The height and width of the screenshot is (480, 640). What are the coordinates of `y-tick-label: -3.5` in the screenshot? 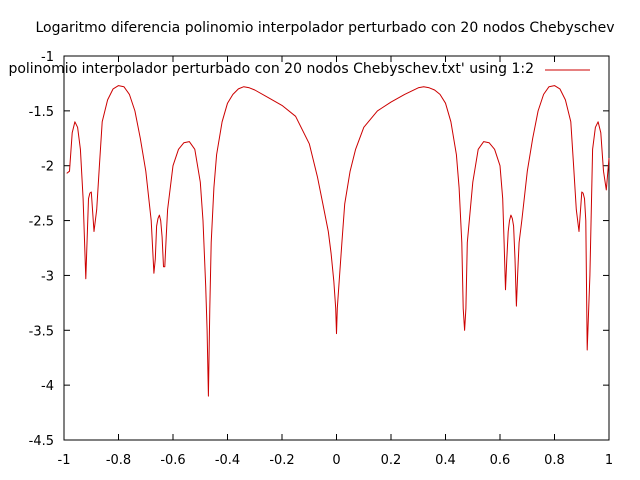 It's located at (41, 331).